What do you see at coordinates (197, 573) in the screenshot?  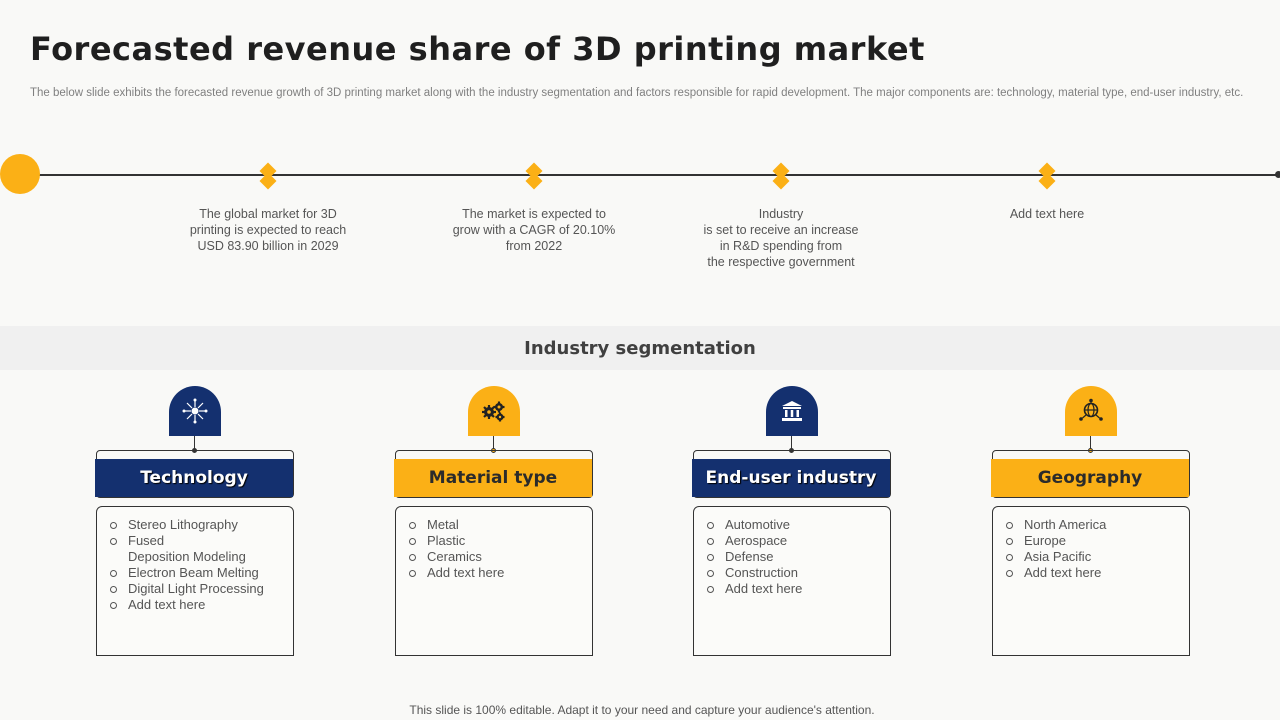 I see `list-item: Electron Beam Melting` at bounding box center [197, 573].